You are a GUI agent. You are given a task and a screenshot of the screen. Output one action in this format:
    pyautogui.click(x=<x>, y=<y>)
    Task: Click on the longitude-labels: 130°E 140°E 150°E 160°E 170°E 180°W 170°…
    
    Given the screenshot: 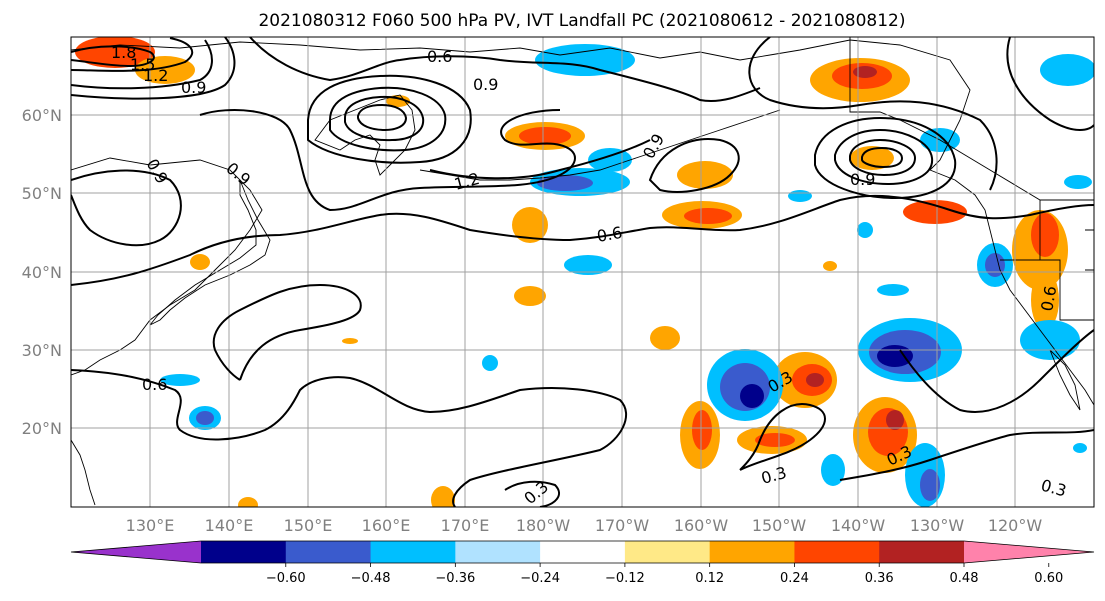 What is the action you would take?
    pyautogui.click(x=584, y=525)
    